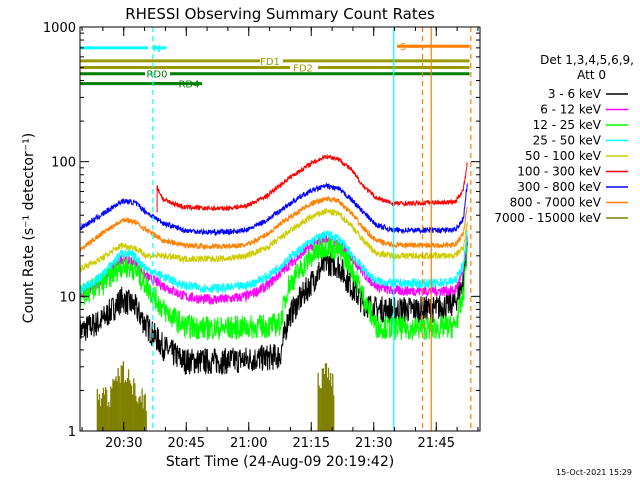 Image resolution: width=640 pixels, height=480 pixels. I want to click on annotation-label: S, so click(403, 47).